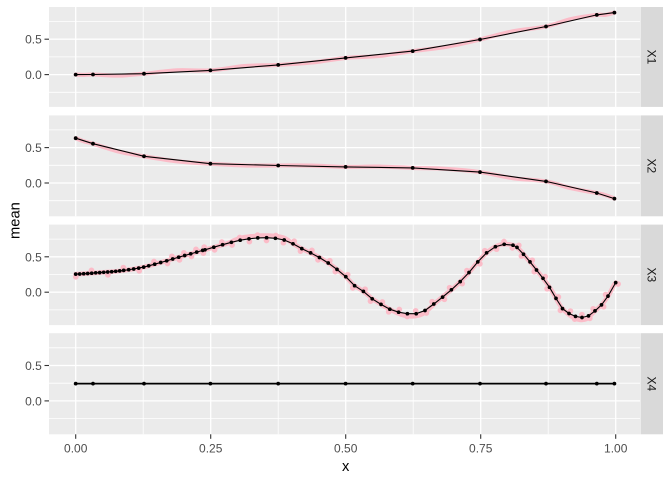 This screenshot has width=672, height=485. What do you see at coordinates (211, 449) in the screenshot?
I see `svg-text: 0.25` at bounding box center [211, 449].